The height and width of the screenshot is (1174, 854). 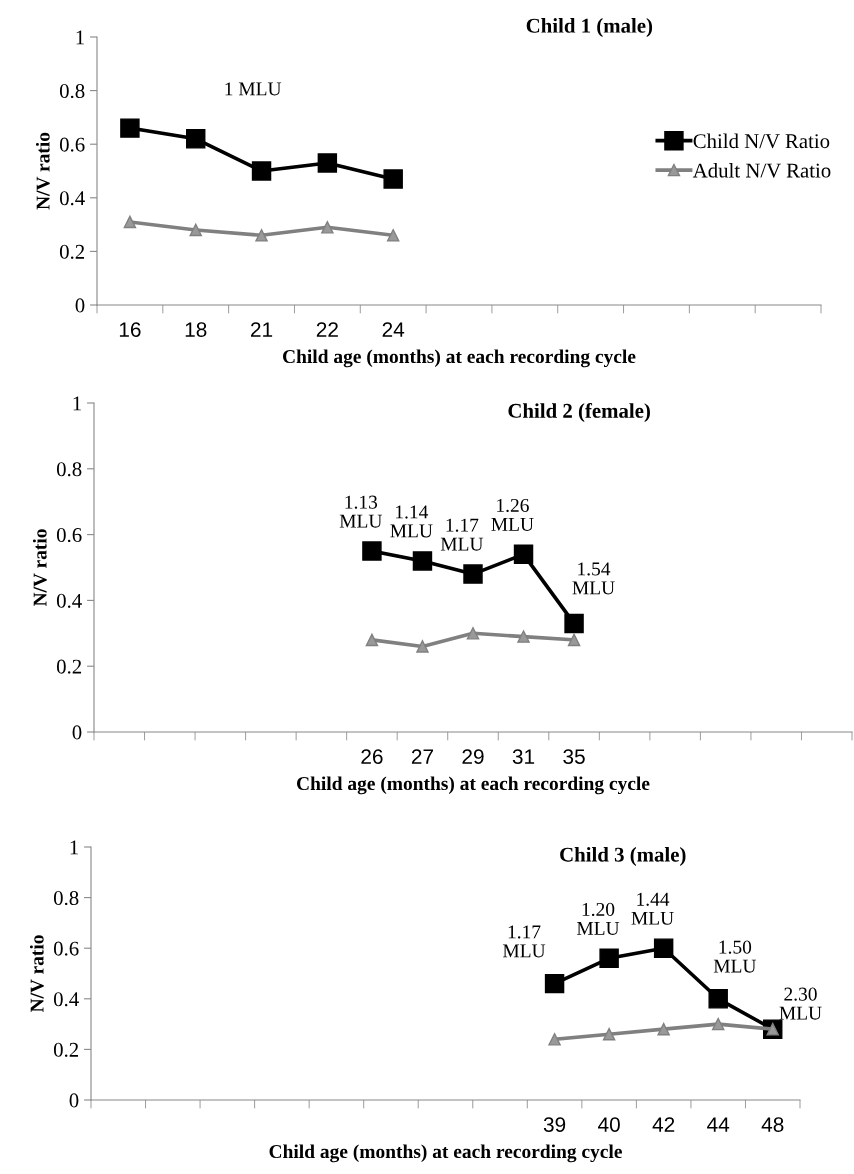 I want to click on annotation: 1.44 MLU, so click(x=652, y=908).